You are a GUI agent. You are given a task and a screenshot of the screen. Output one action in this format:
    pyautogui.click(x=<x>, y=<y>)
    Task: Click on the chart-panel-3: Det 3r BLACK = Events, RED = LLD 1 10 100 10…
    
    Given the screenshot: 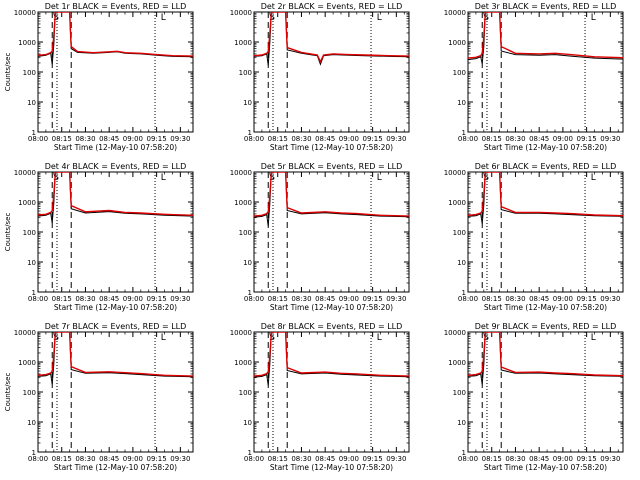 What is the action you would take?
    pyautogui.click(x=534, y=77)
    